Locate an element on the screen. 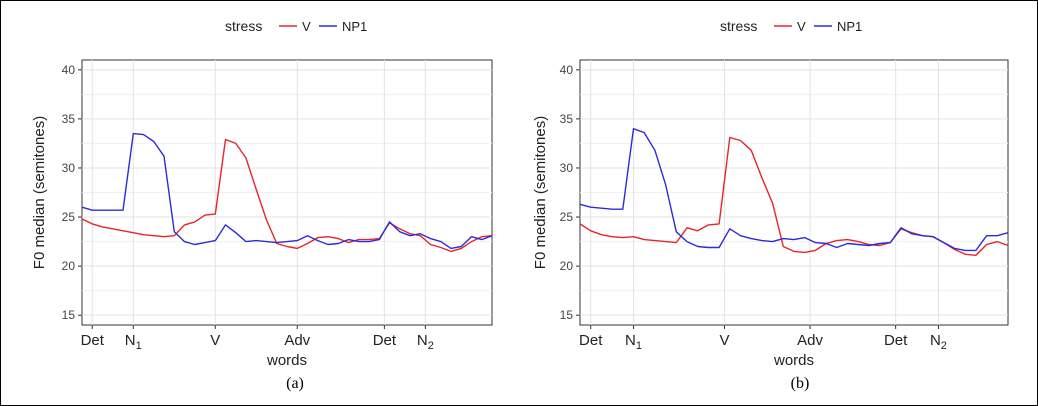  series-line-v is located at coordinates (287, 195).